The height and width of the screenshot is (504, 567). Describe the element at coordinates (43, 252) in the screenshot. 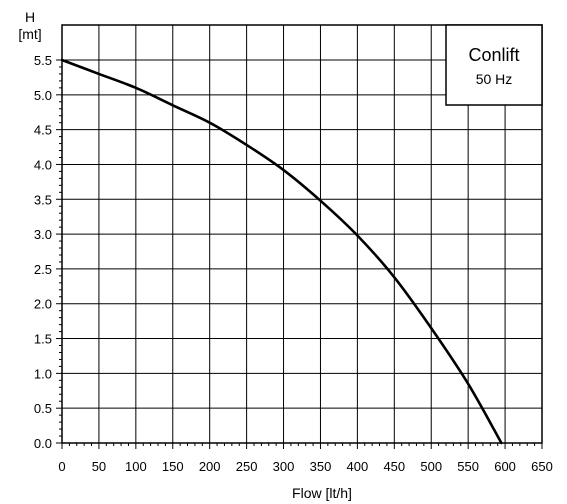

I see `y-tick-labels: 0.0 0.5 1.0 1.5 2.0 2.5 3.0 3.5 4.0 4.5 5.0 5.5` at that location.